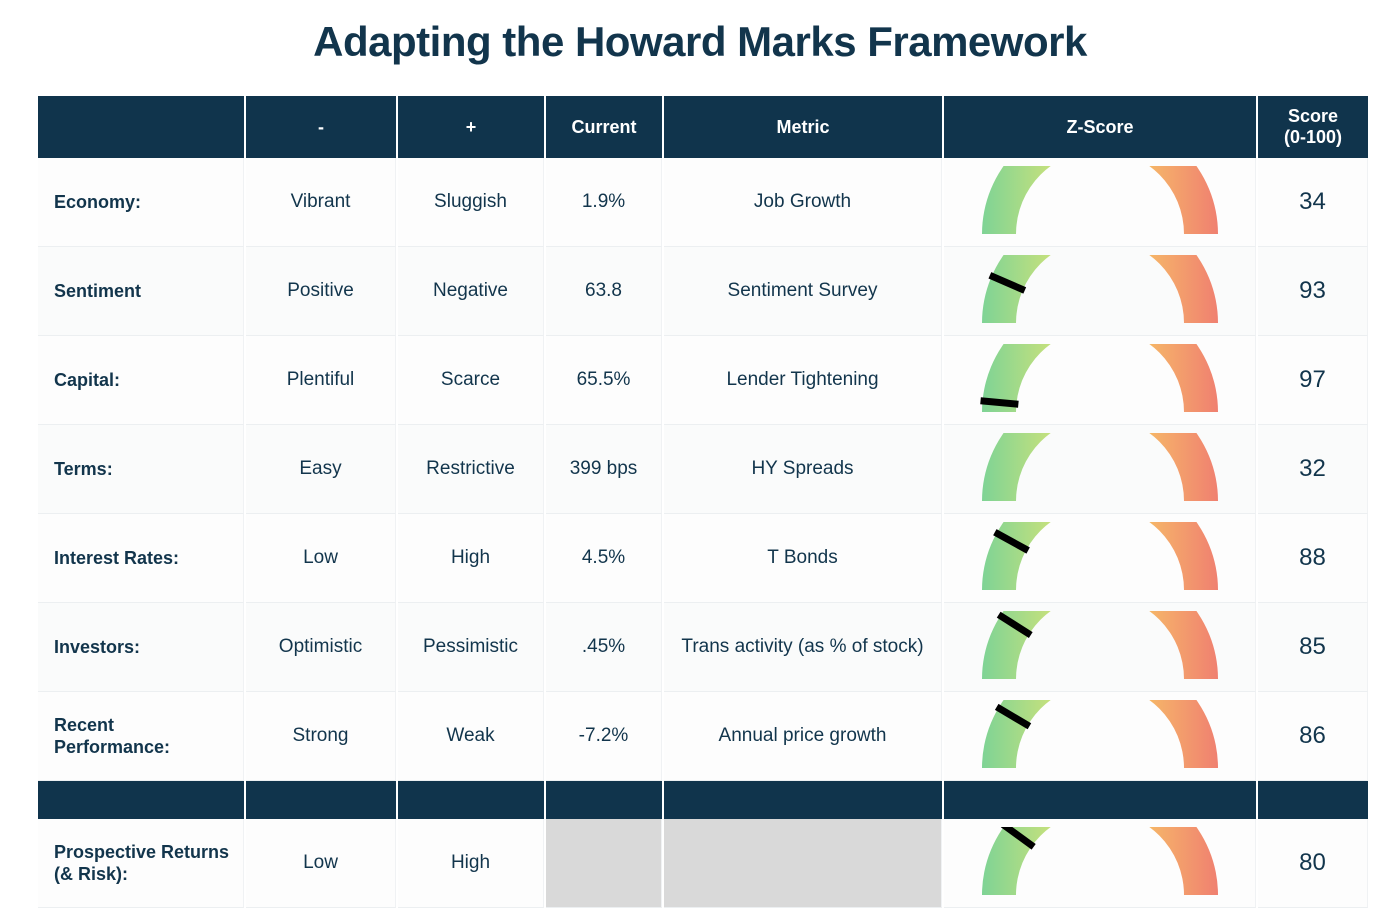  I want to click on row-label-2: Sentiment, so click(141, 291).